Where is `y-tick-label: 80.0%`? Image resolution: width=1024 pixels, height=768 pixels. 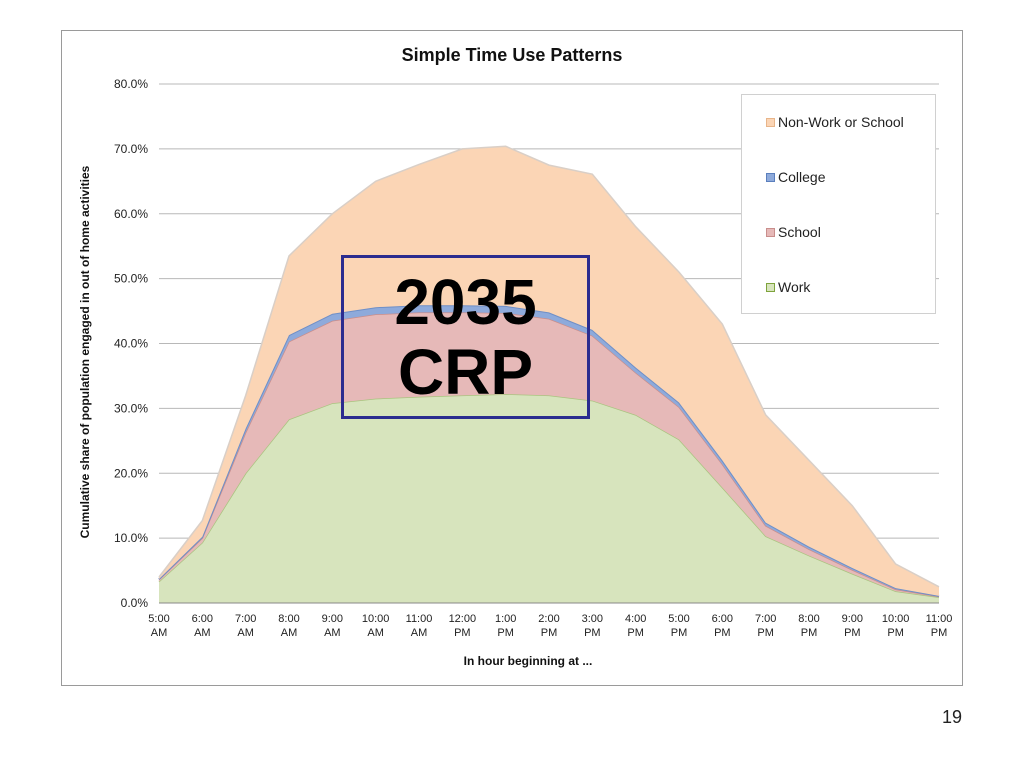
y-tick-label: 80.0% is located at coordinates (131, 84).